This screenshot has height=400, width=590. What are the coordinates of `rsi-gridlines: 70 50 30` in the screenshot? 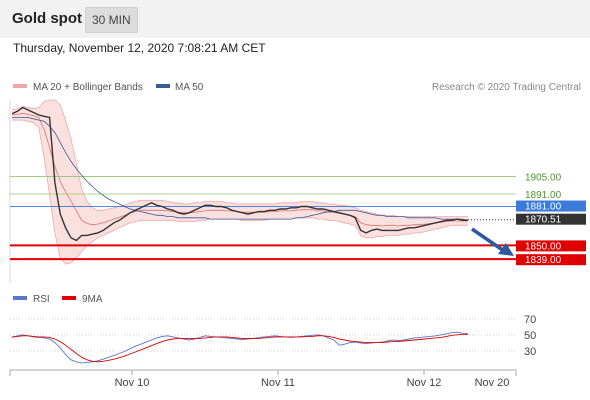 It's located at (273, 336).